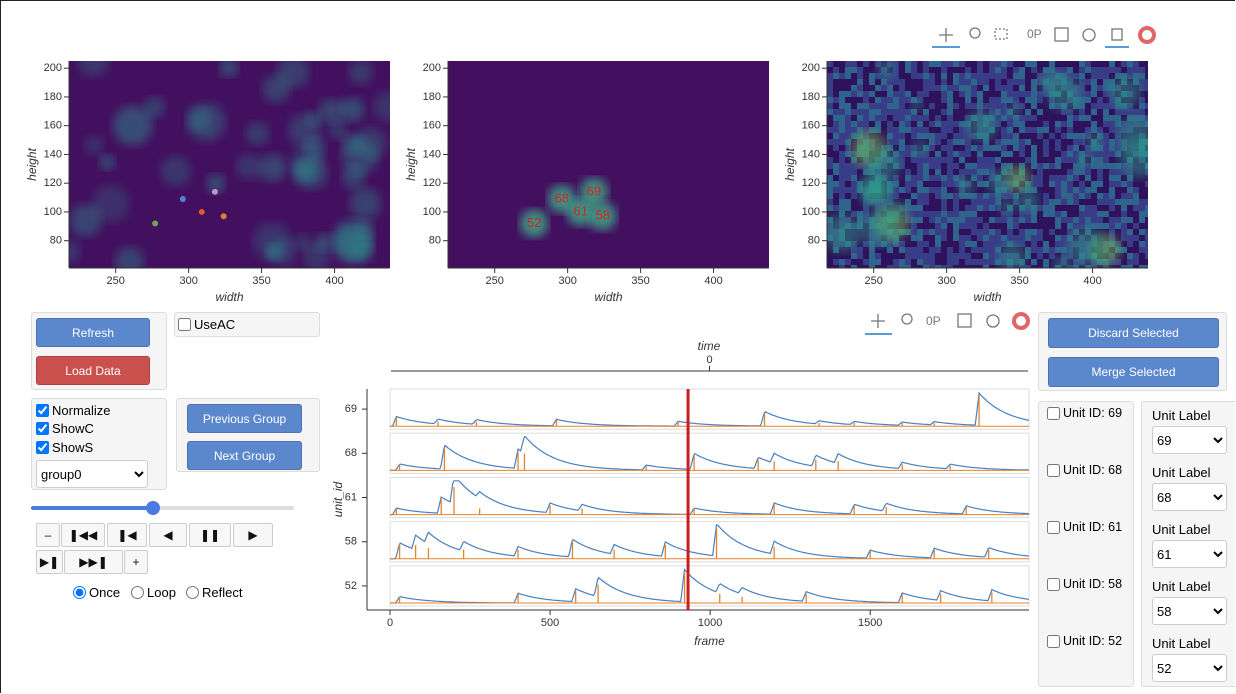 The height and width of the screenshot is (694, 1236). What do you see at coordinates (870, 623) in the screenshot?
I see `x-tick-label: 1500` at bounding box center [870, 623].